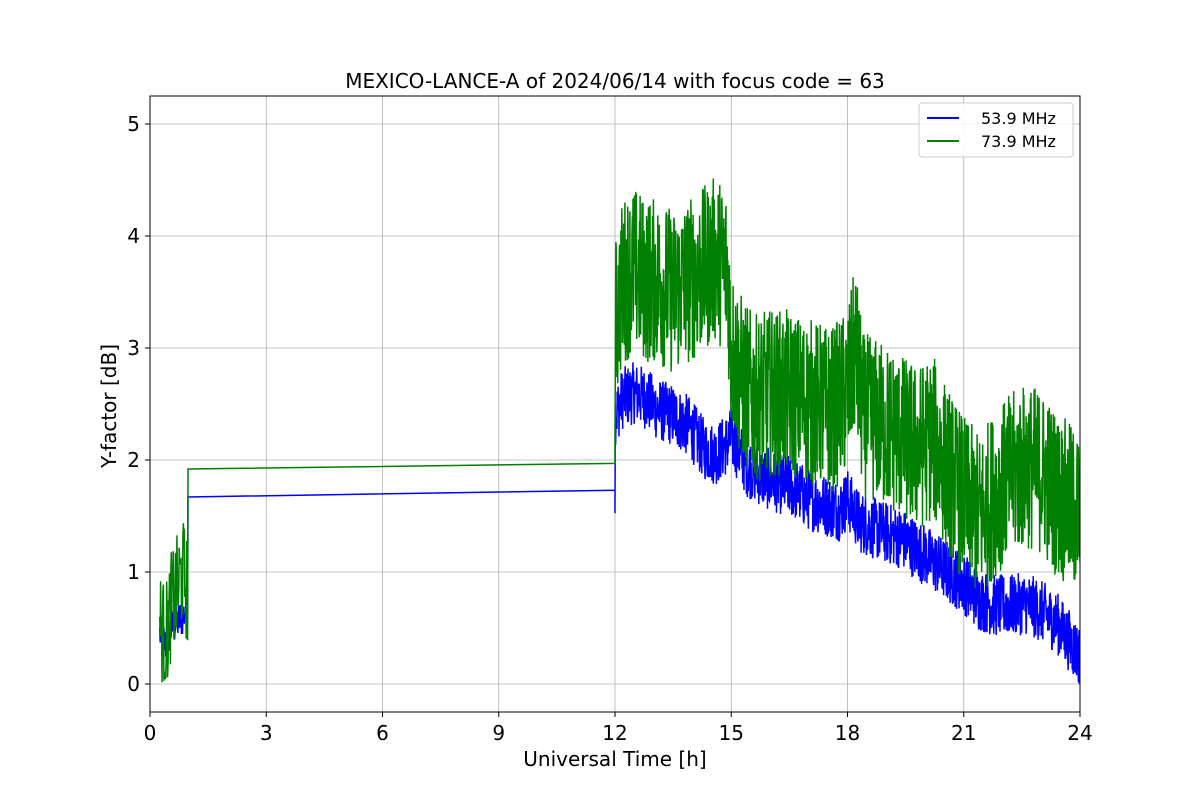 The image size is (1200, 800). I want to click on y-tick-label: 3, so click(133, 348).